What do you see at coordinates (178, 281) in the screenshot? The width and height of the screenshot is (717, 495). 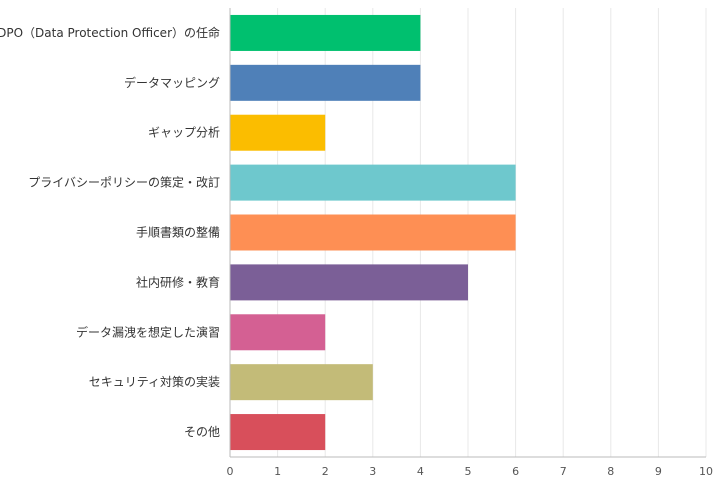 I see `category-label-5: 社内研修・教育` at bounding box center [178, 281].